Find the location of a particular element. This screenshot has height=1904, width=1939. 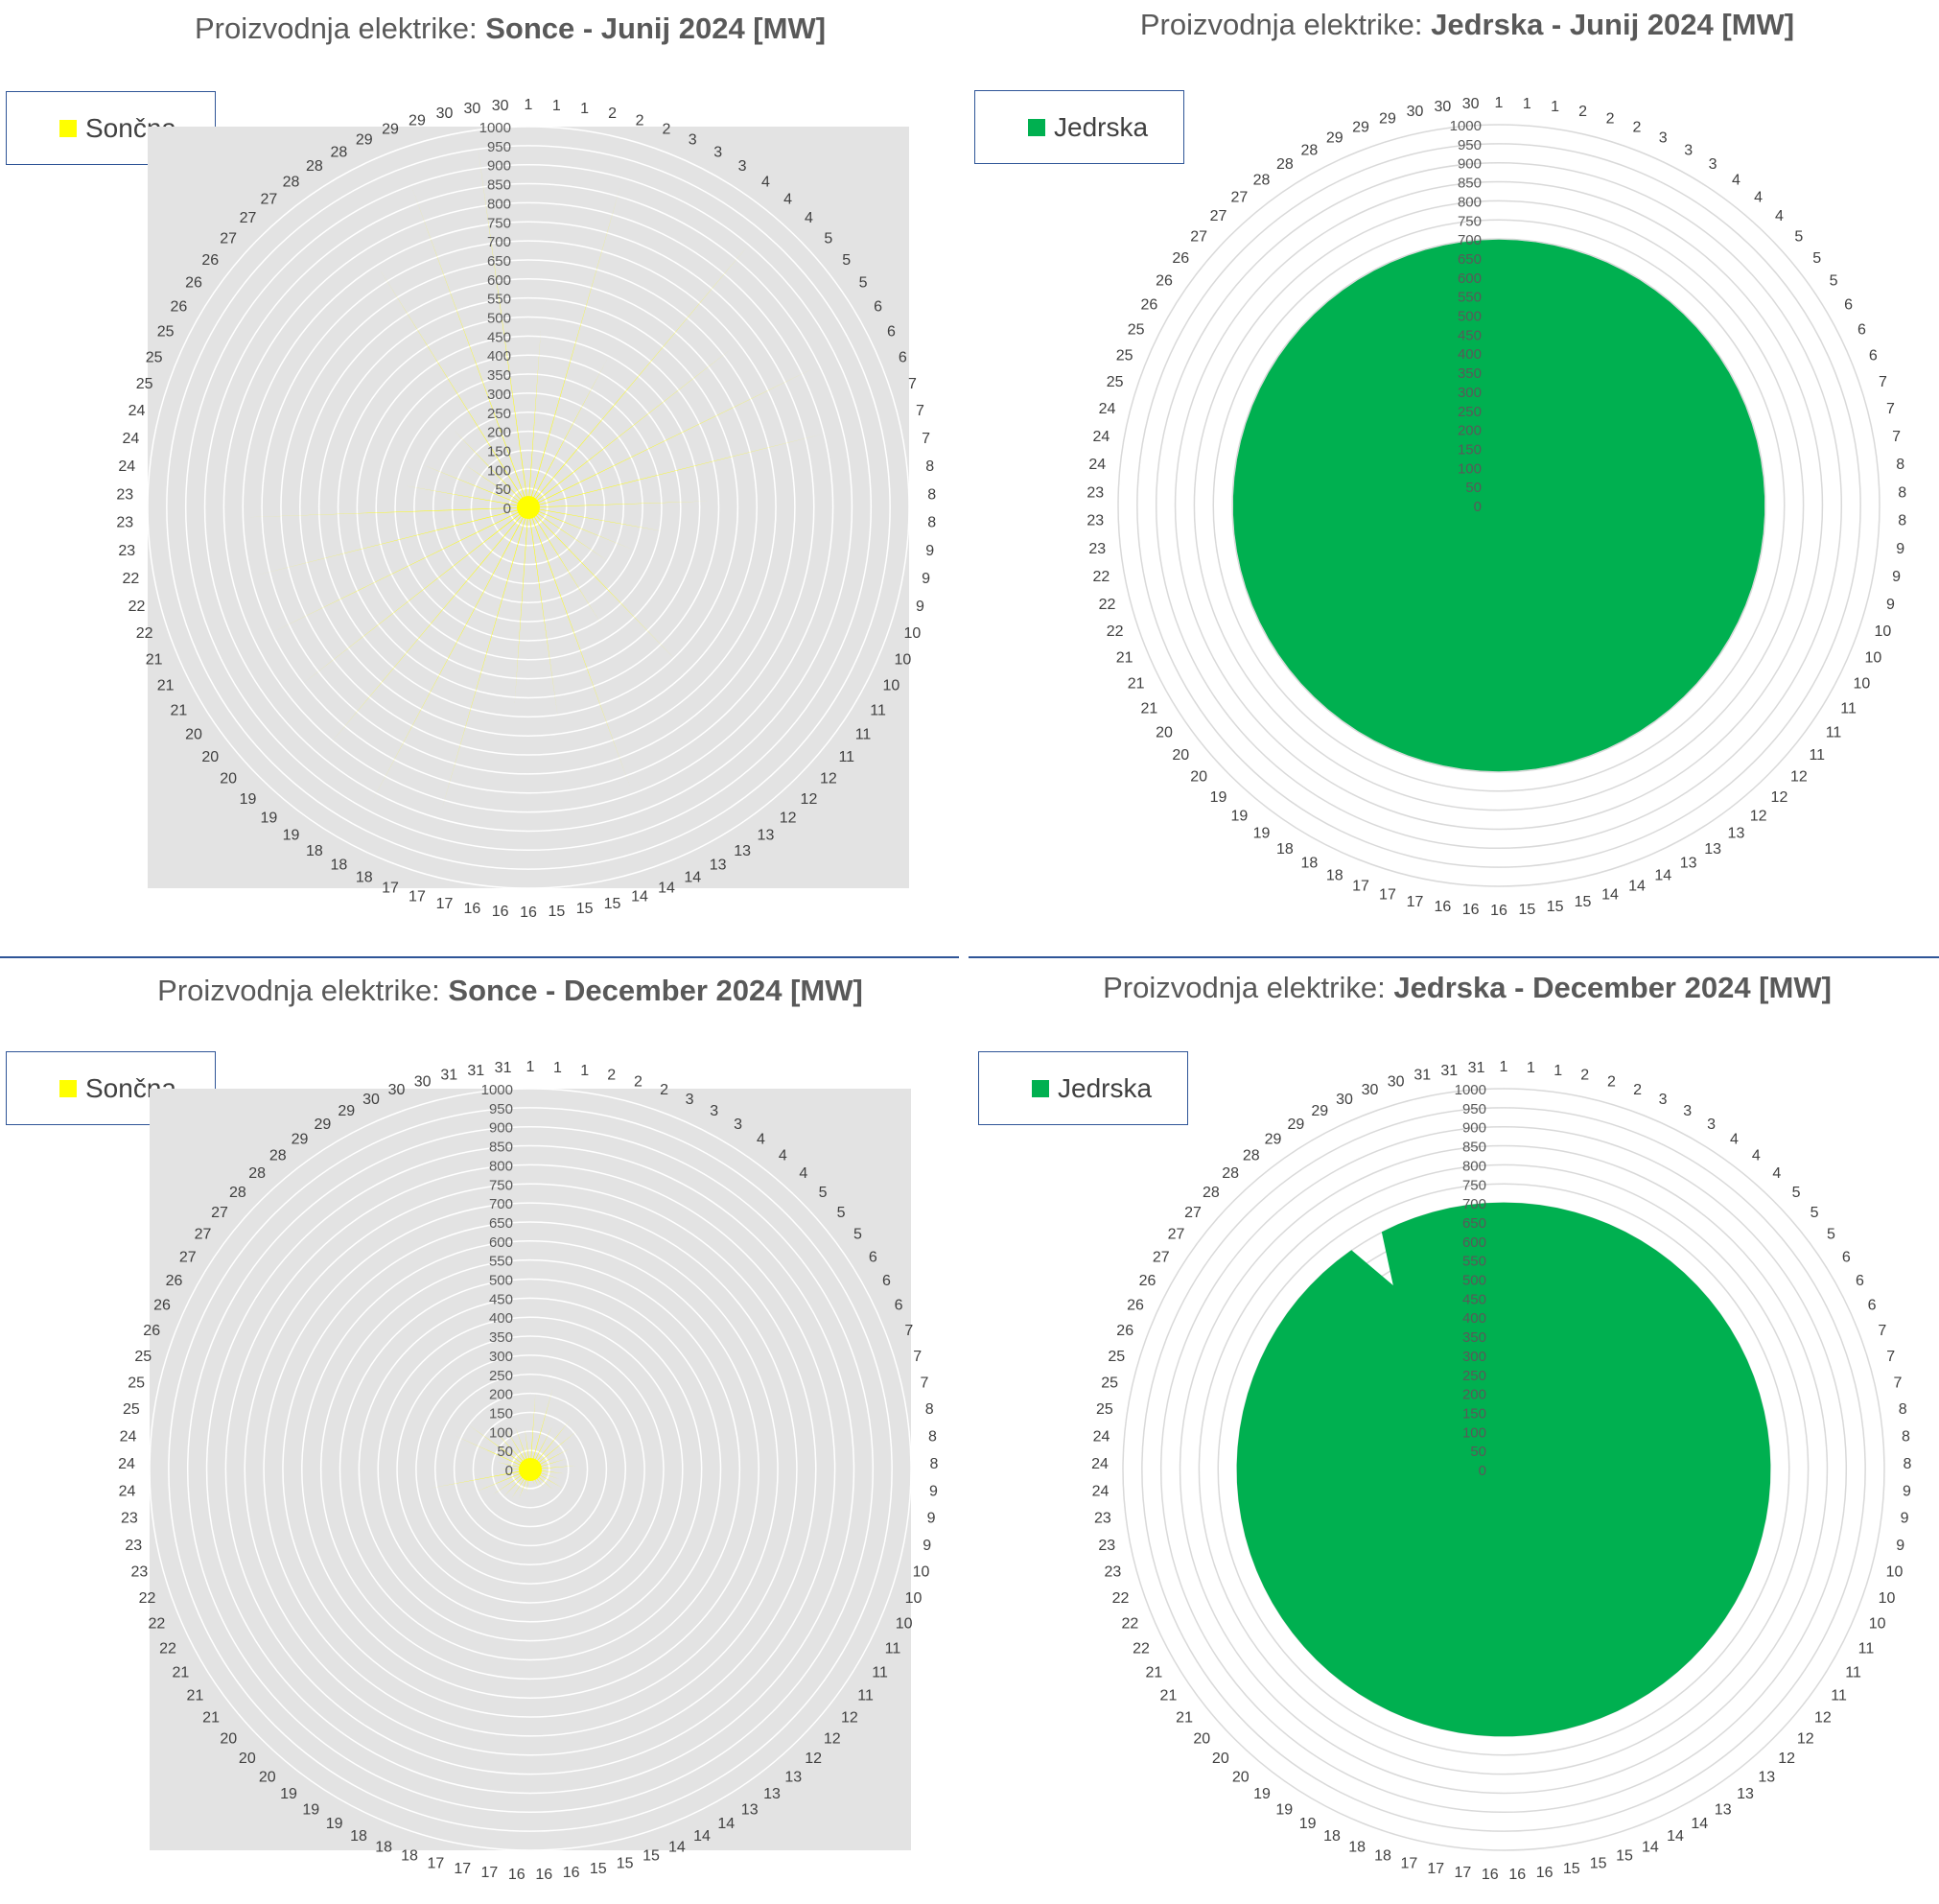

category-label: 25 is located at coordinates (1124, 356).